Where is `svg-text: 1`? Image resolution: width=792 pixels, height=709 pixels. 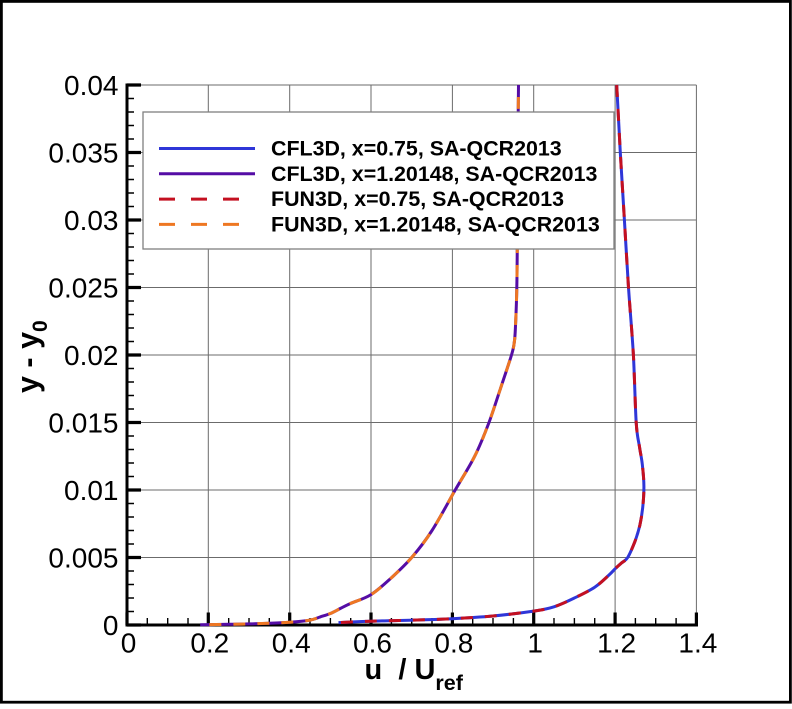
svg-text: 1 is located at coordinates (535, 643).